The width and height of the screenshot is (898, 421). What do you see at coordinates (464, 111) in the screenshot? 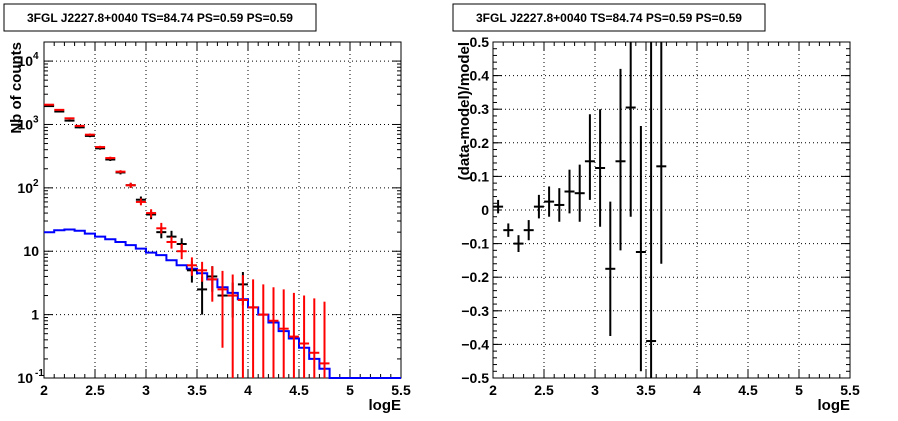
I see `right-y-axis-title: (data-model)/model` at bounding box center [464, 111].